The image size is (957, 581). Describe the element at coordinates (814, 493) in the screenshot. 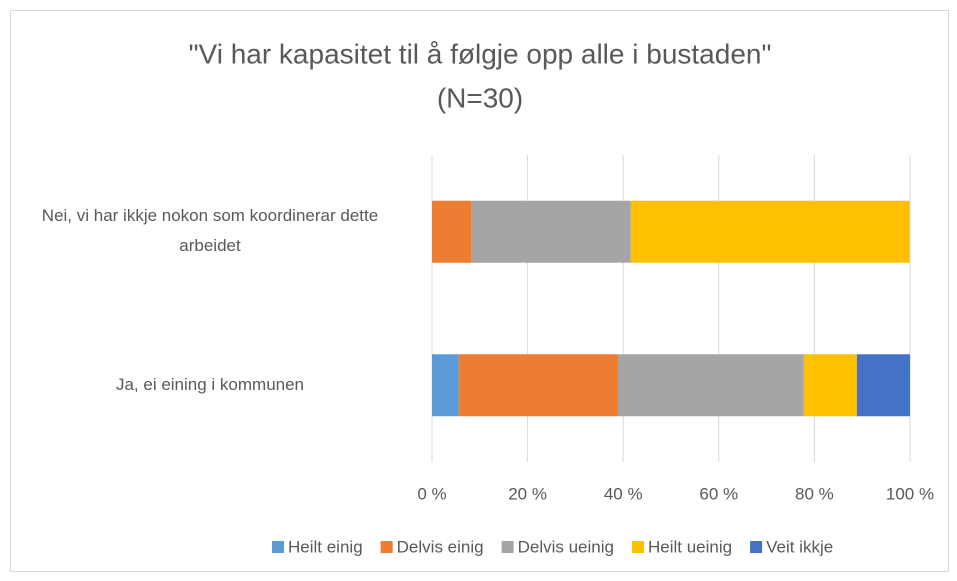

I see `x-tick-label: 80 %` at that location.